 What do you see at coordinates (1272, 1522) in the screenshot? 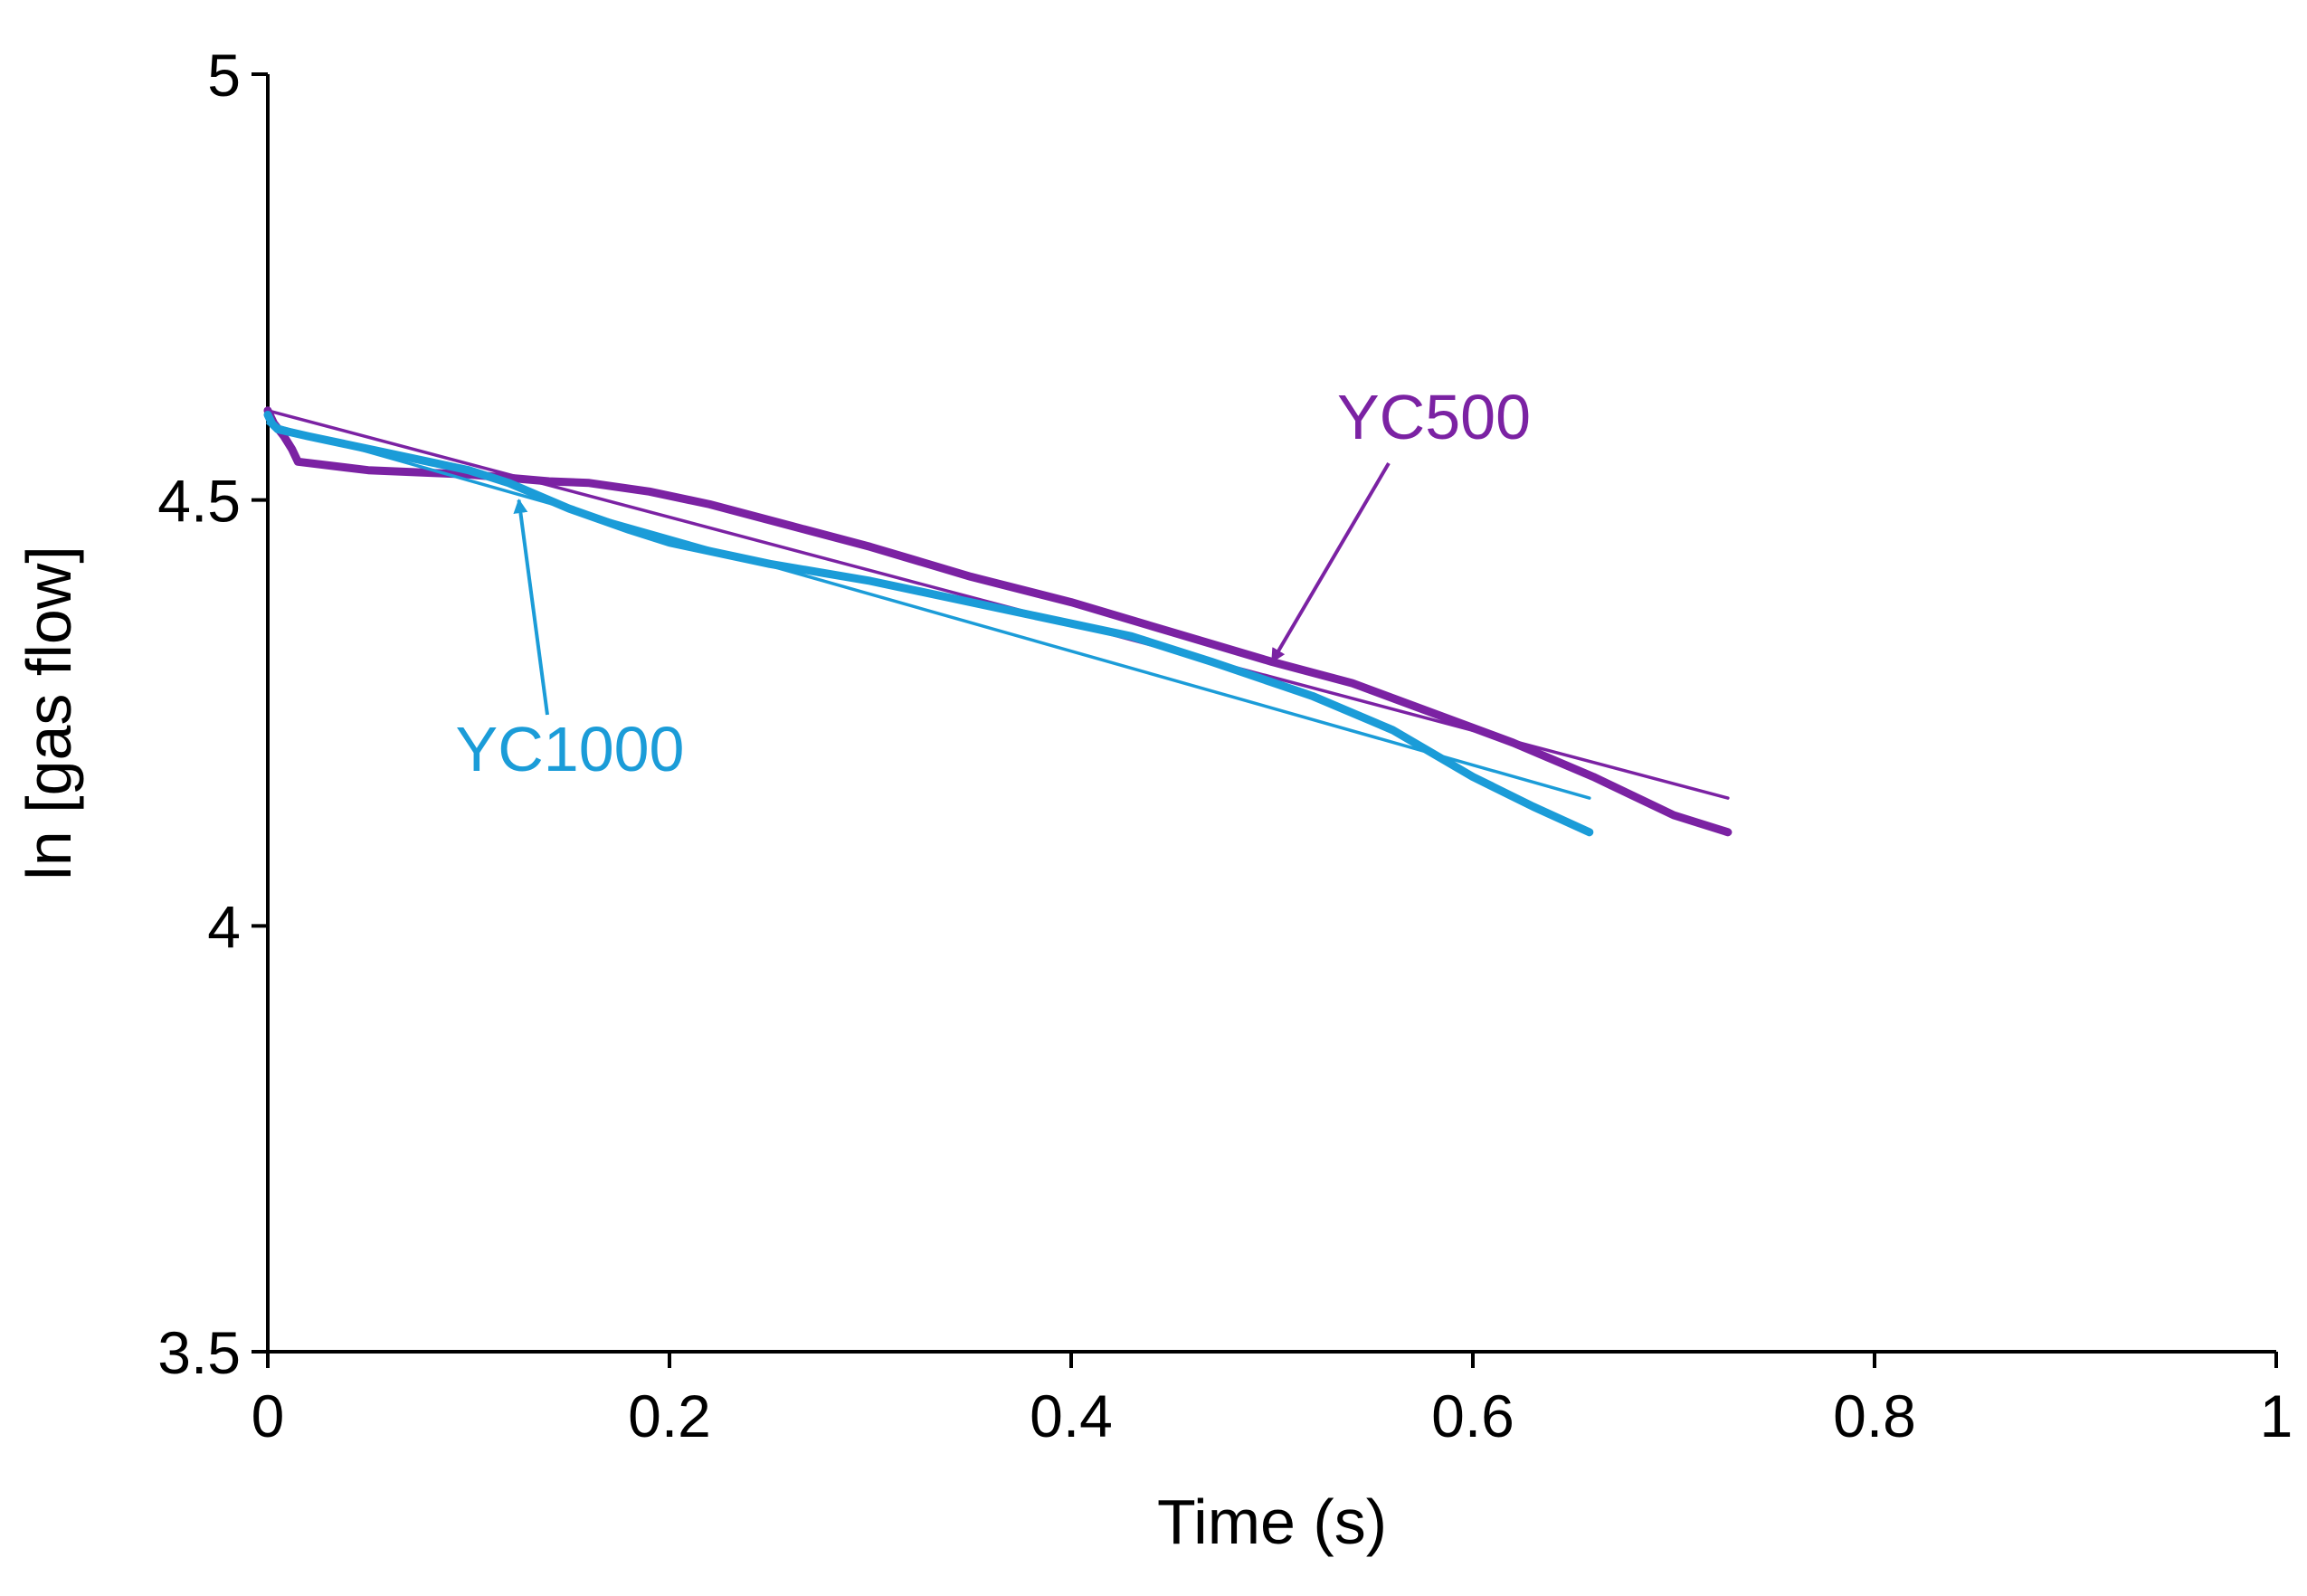
I see `x-axis-title: Time (s)` at bounding box center [1272, 1522].